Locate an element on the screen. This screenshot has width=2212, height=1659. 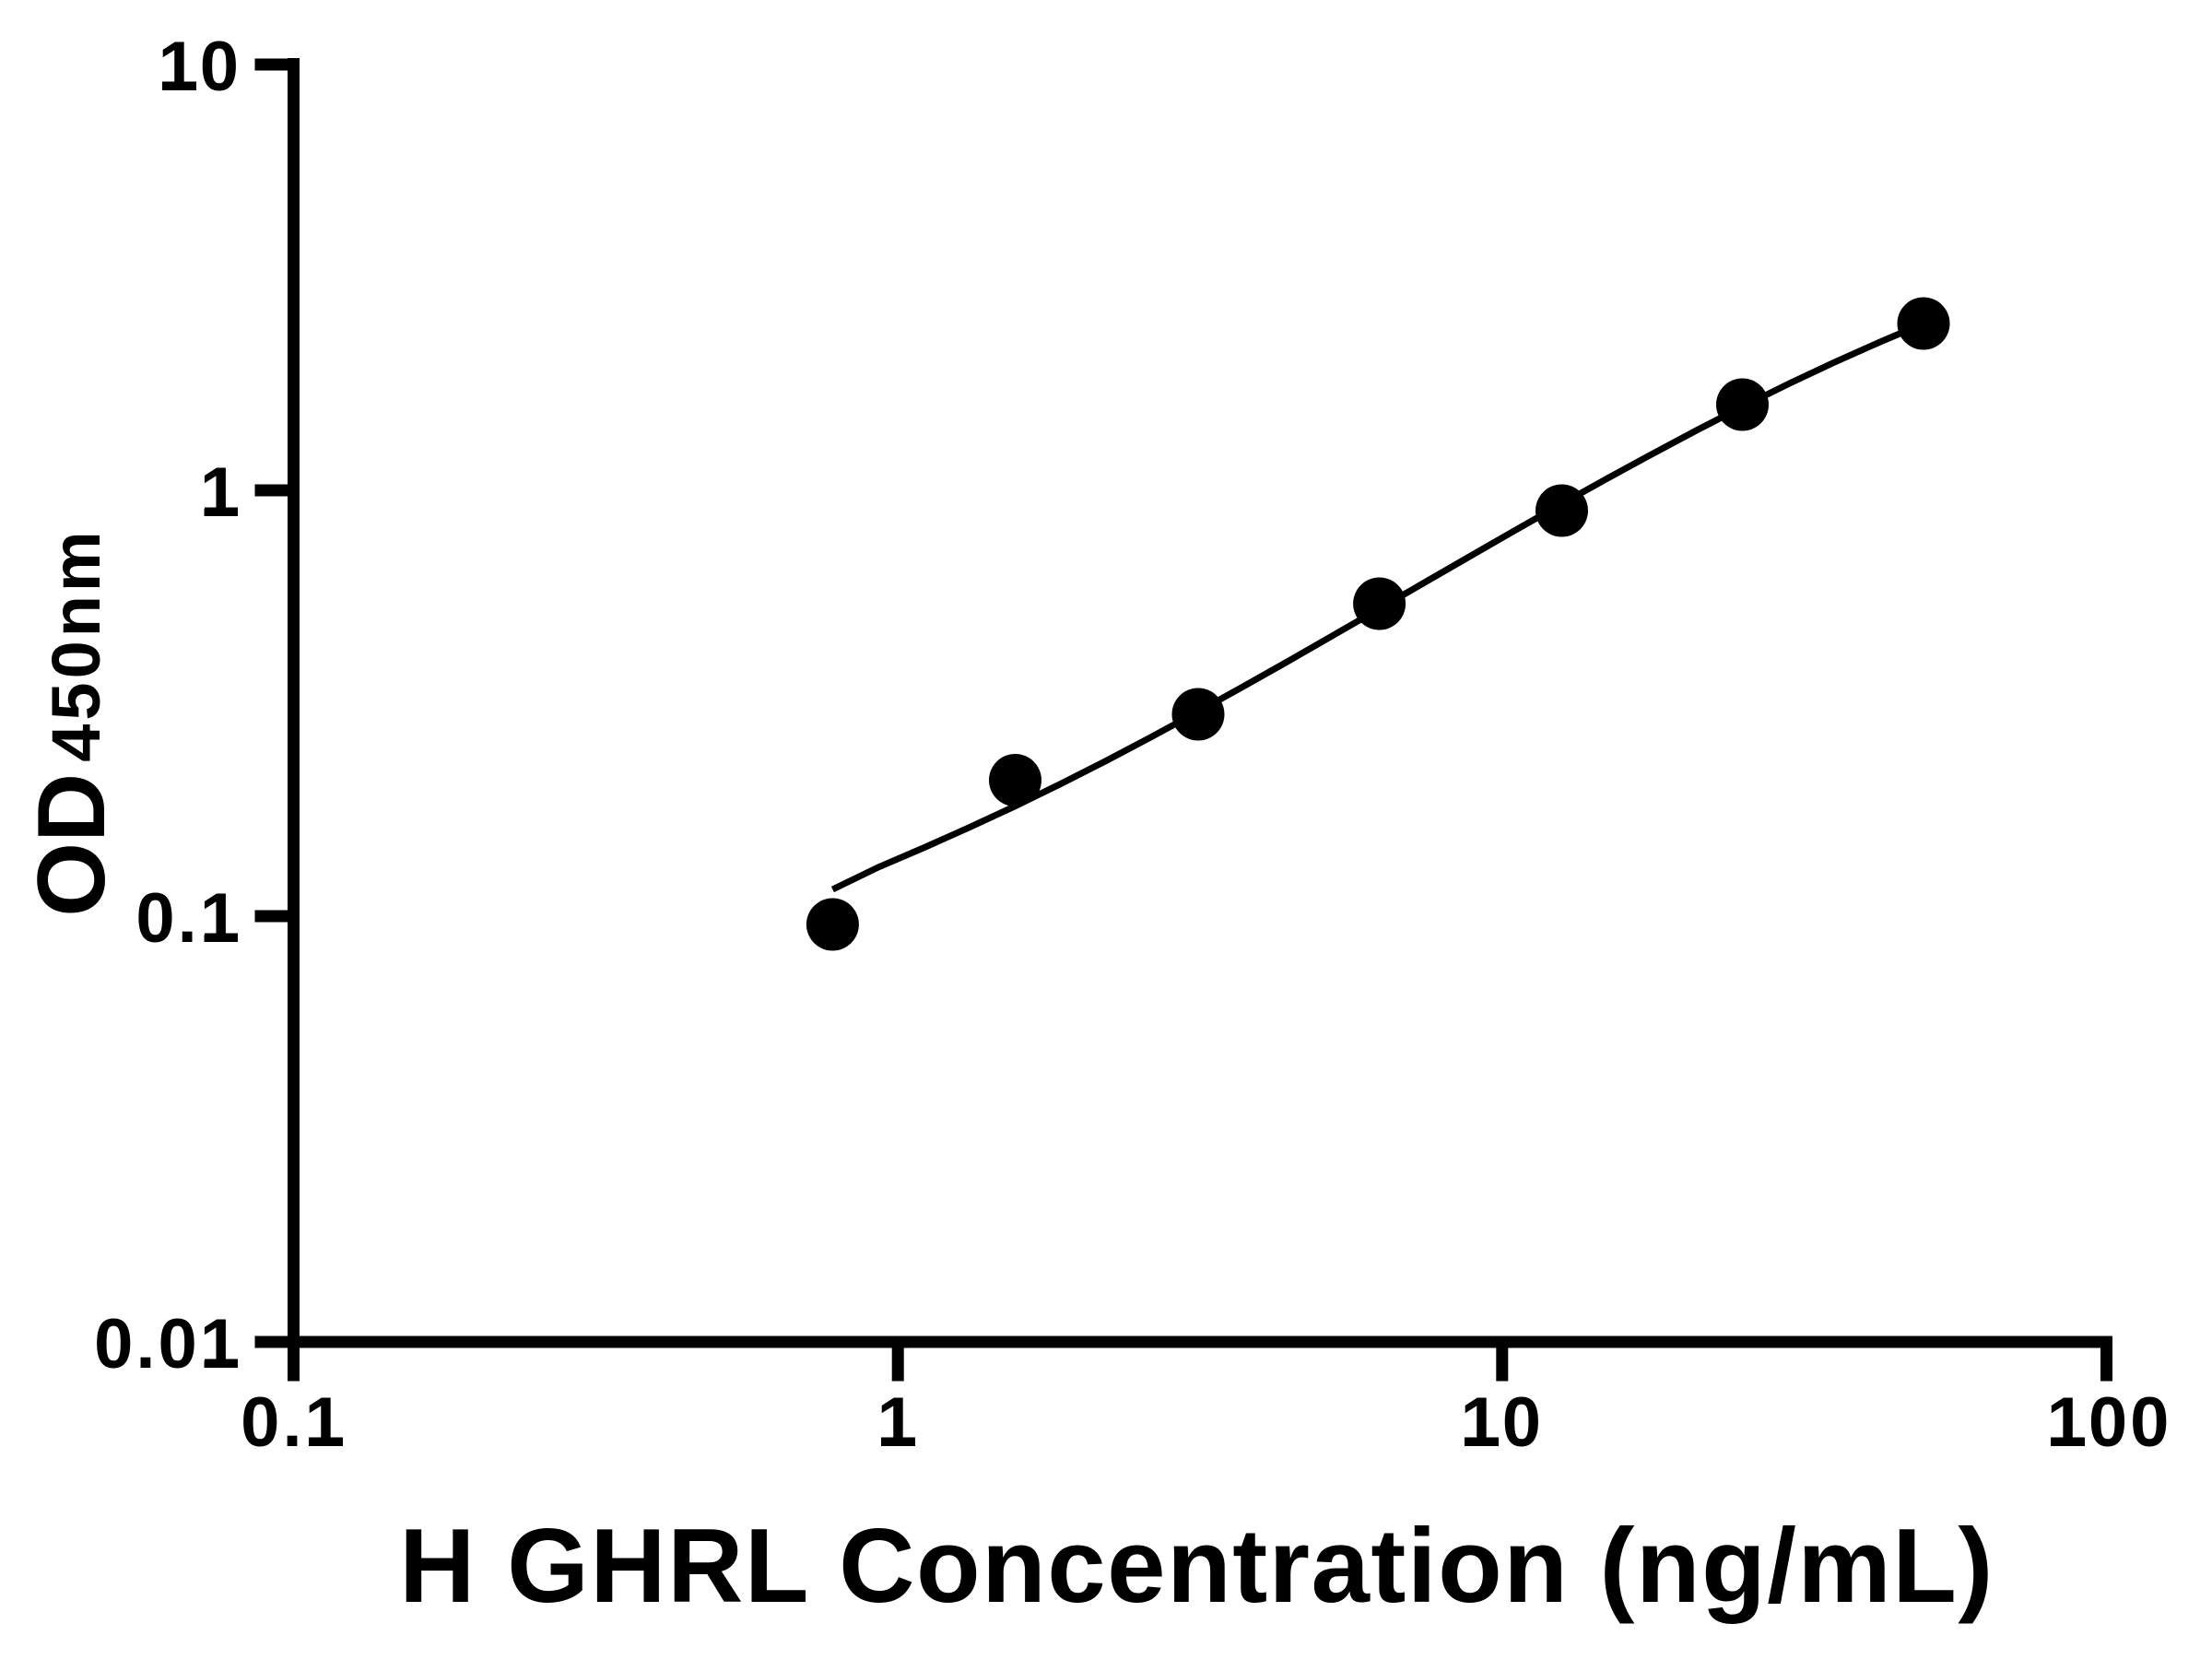
svg-text: H GHRL Concentration (ng/mL) is located at coordinates (1196, 1566).